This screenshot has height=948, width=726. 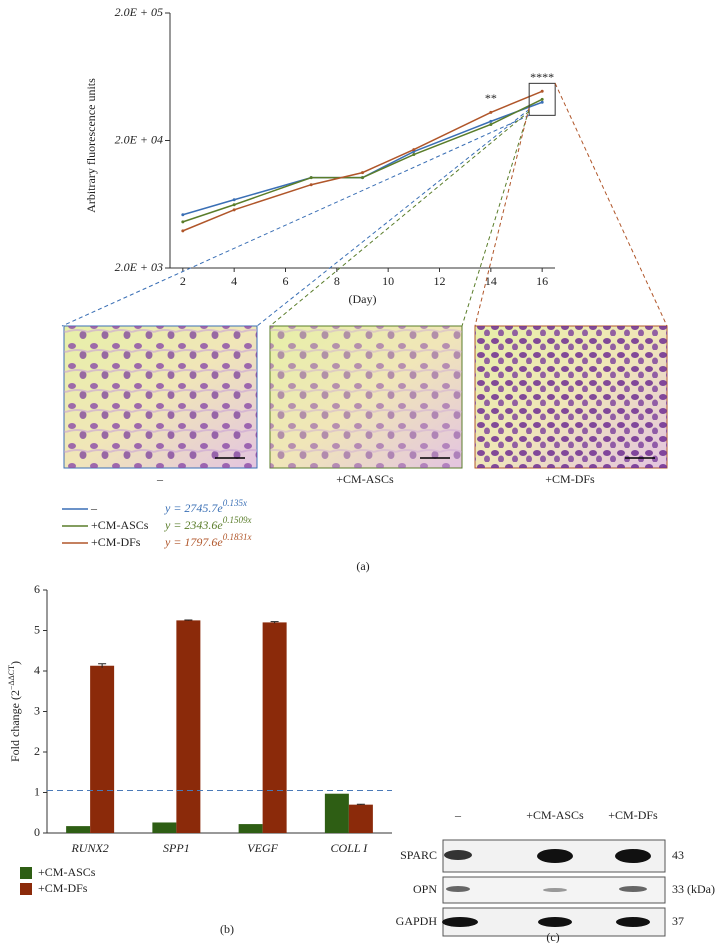 What do you see at coordinates (542, 99) in the screenshot?
I see `zoom-box` at bounding box center [542, 99].